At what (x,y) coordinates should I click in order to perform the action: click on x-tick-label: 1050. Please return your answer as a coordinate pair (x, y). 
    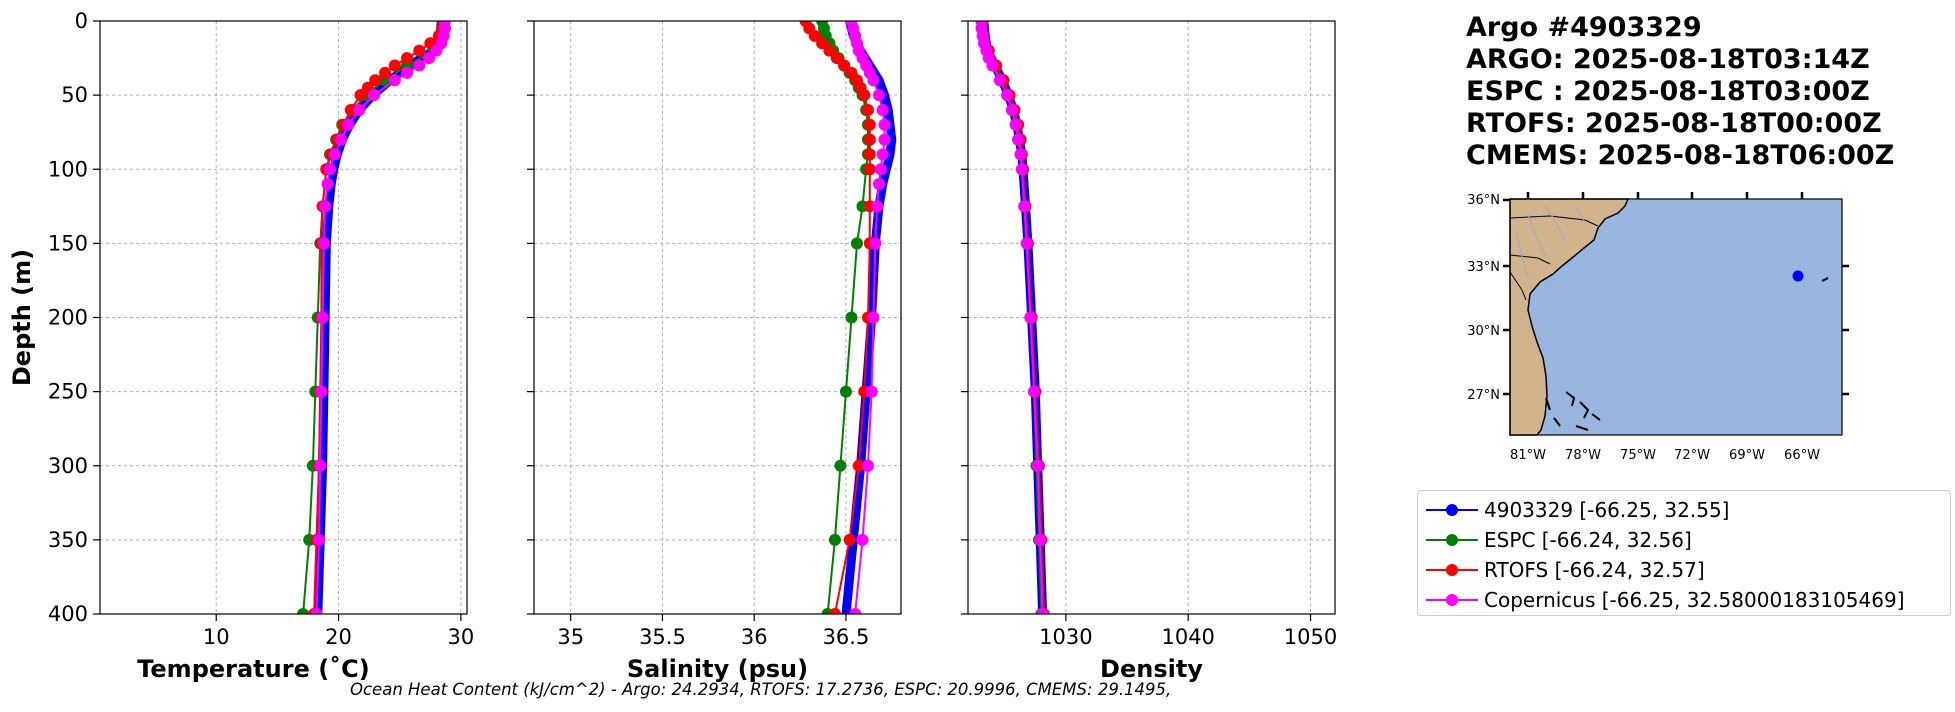
    Looking at the image, I should click on (1310, 637).